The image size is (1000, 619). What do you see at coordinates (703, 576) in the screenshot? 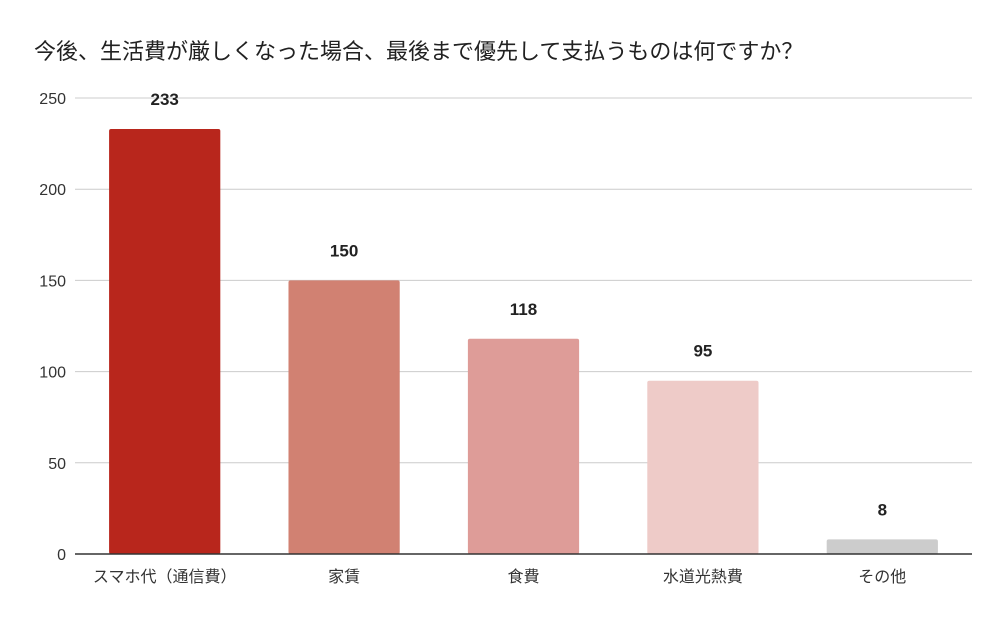
I see `x-tick-label: 水道光熱費` at bounding box center [703, 576].